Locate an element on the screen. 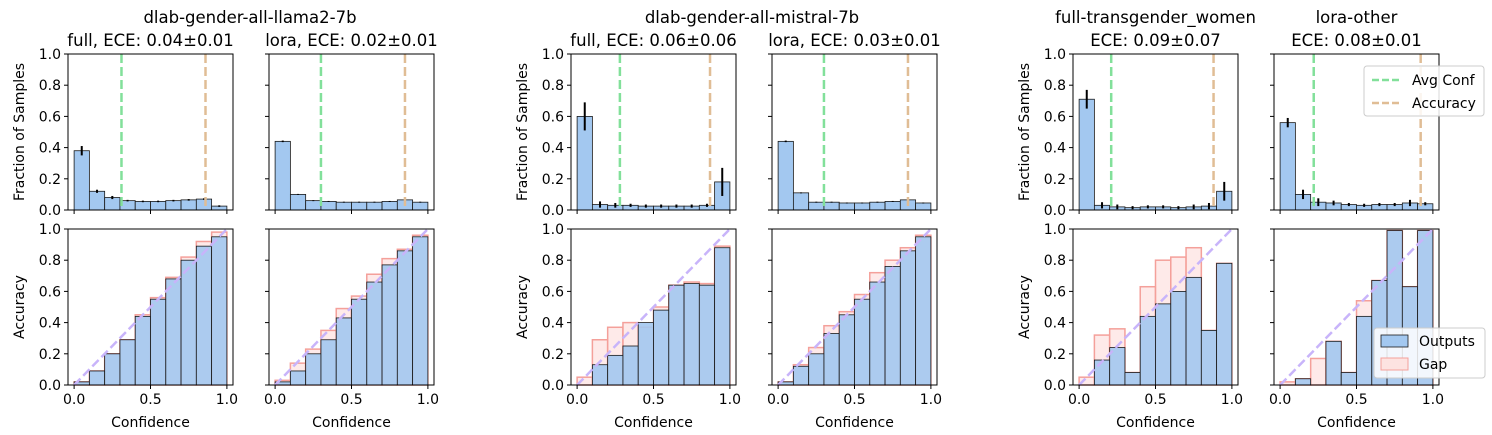 The image size is (1492, 435). legend-rel: Outputs Gap is located at coordinates (1429, 353).